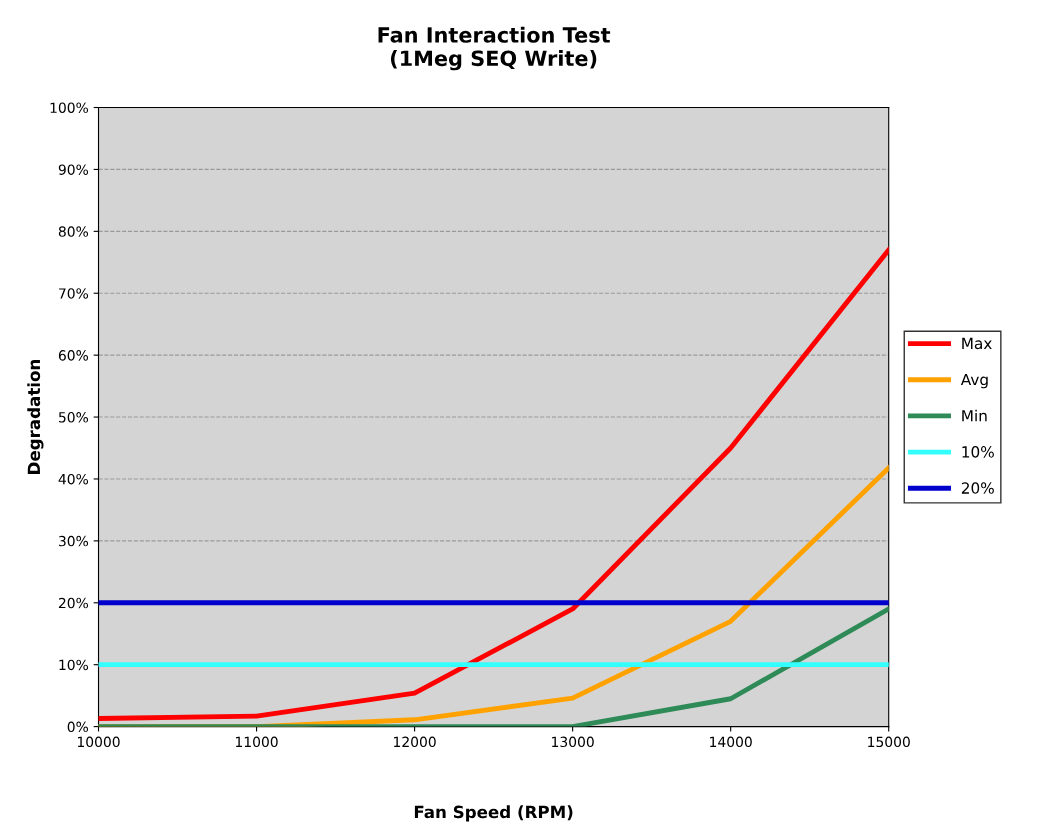 The image size is (1037, 840). What do you see at coordinates (35, 417) in the screenshot?
I see `y-axis-title: Degradation` at bounding box center [35, 417].